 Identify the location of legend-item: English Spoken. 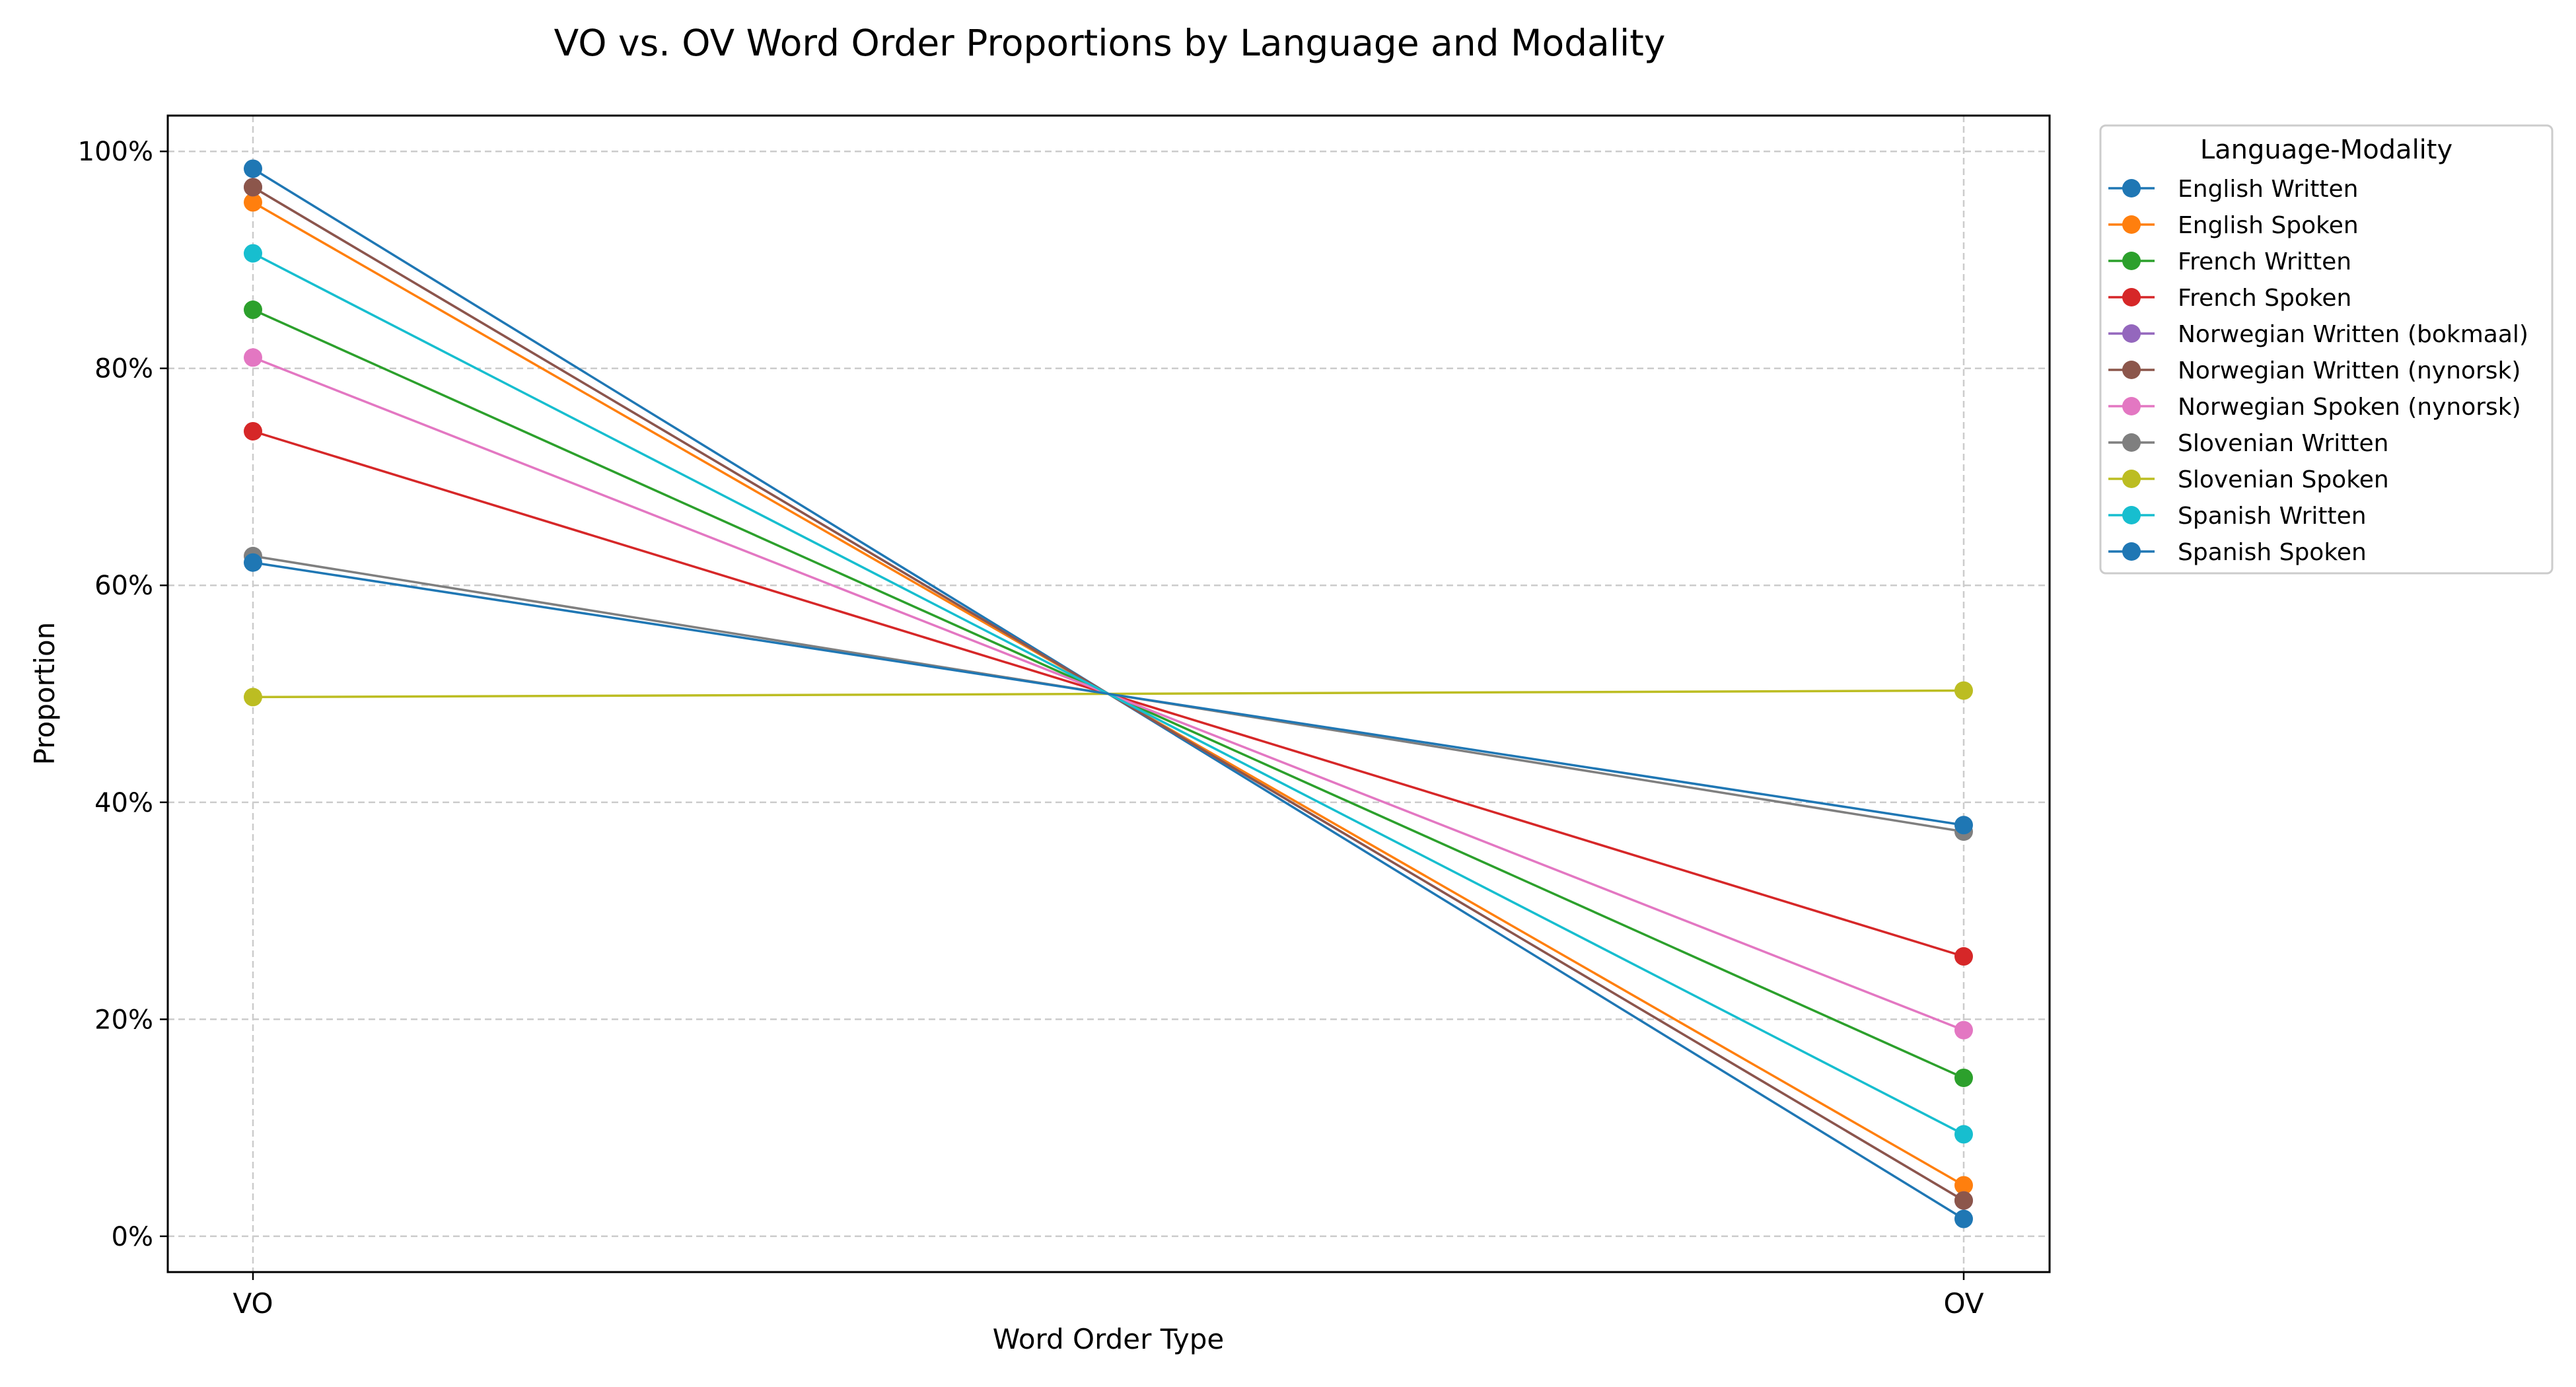
(2234, 225).